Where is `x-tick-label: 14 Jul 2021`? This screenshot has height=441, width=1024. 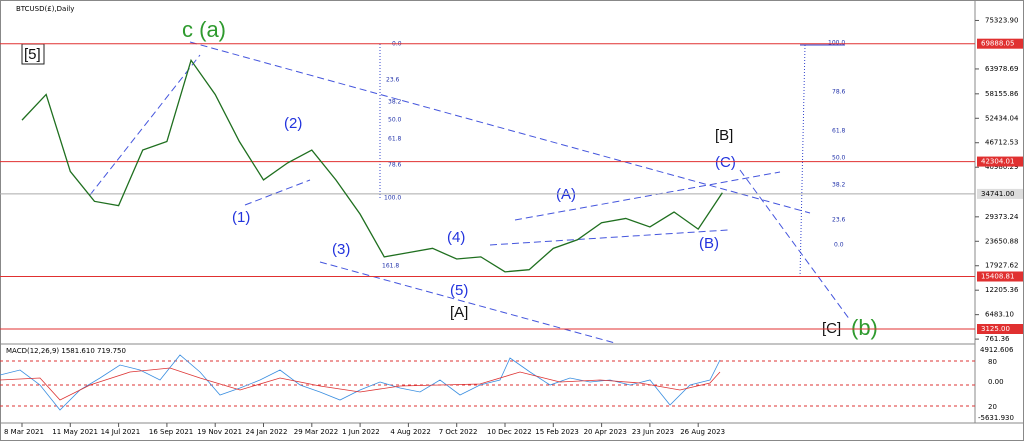
x-tick-label: 14 Jul 2021 is located at coordinates (121, 432).